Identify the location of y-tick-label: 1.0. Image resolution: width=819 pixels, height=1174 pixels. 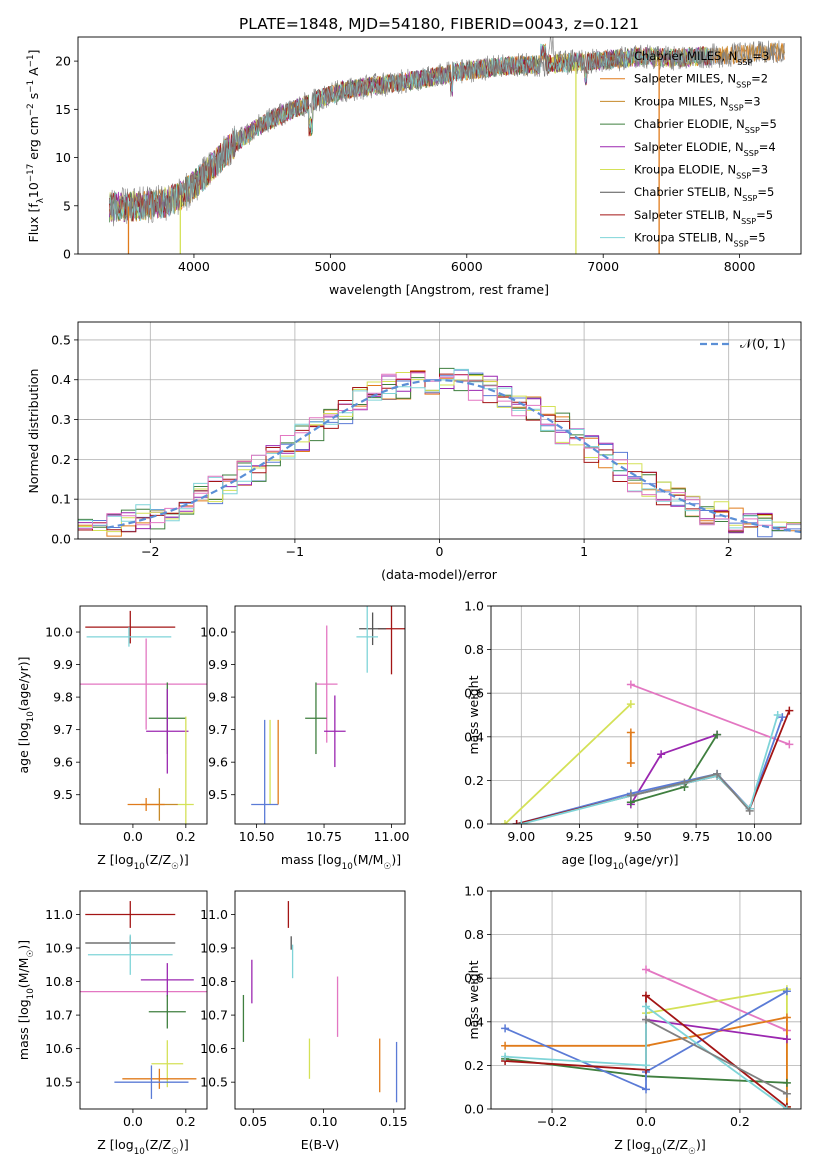
(474, 891).